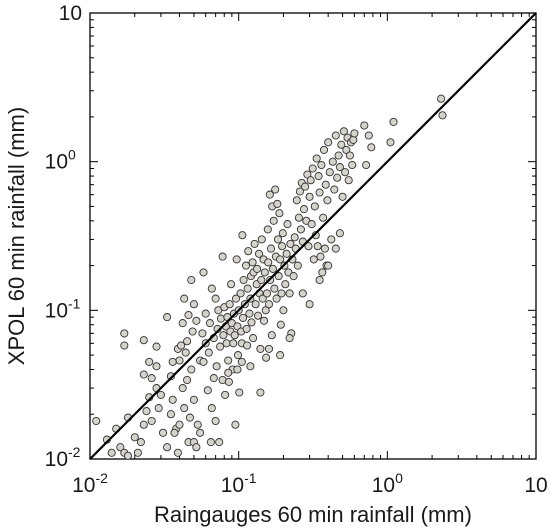 The image size is (550, 531). What do you see at coordinates (239, 483) in the screenshot?
I see `x-tick-label: 10⁻¹` at bounding box center [239, 483].